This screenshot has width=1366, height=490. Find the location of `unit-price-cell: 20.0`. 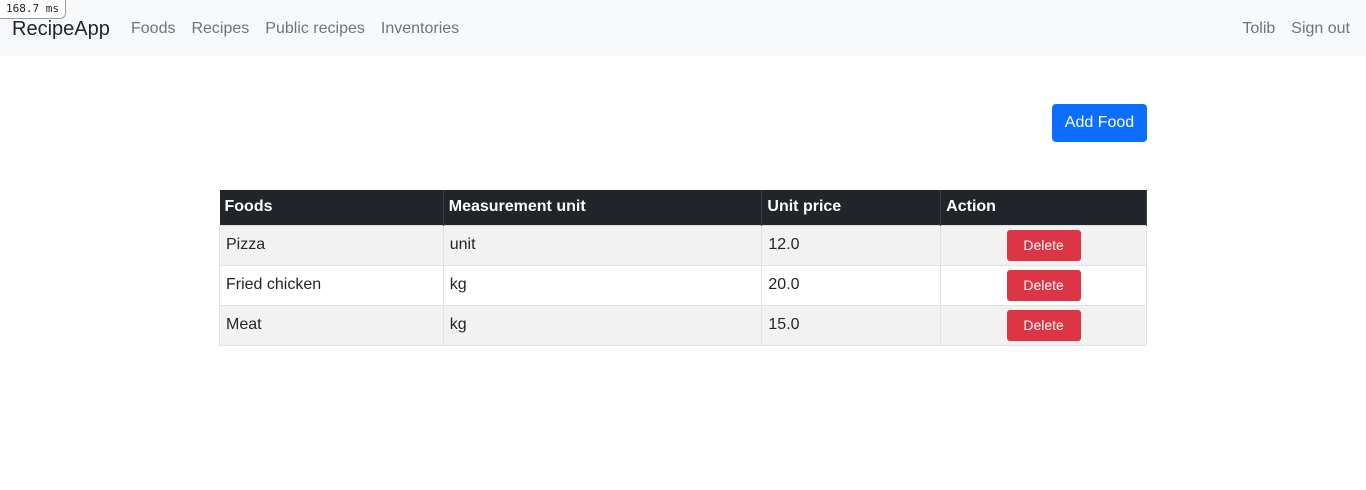

unit-price-cell: 20.0 is located at coordinates (851, 285).